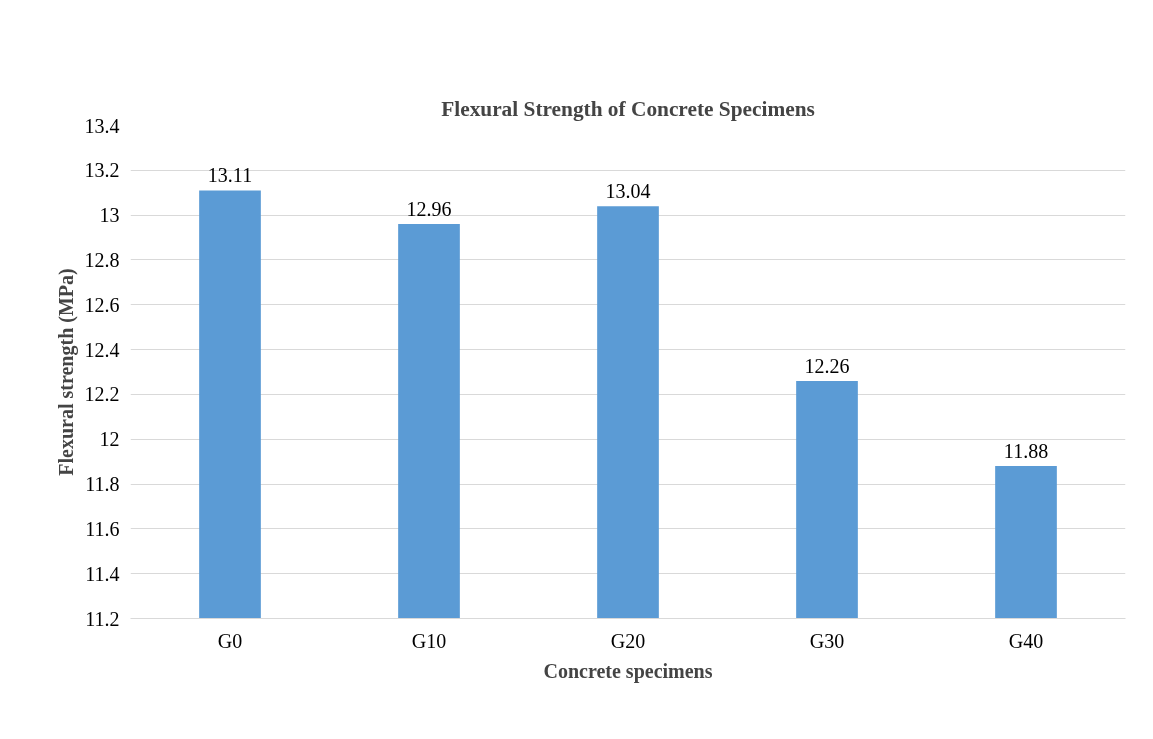 The width and height of the screenshot is (1153, 739). What do you see at coordinates (102, 125) in the screenshot?
I see `y-tick-label: 13.4` at bounding box center [102, 125].